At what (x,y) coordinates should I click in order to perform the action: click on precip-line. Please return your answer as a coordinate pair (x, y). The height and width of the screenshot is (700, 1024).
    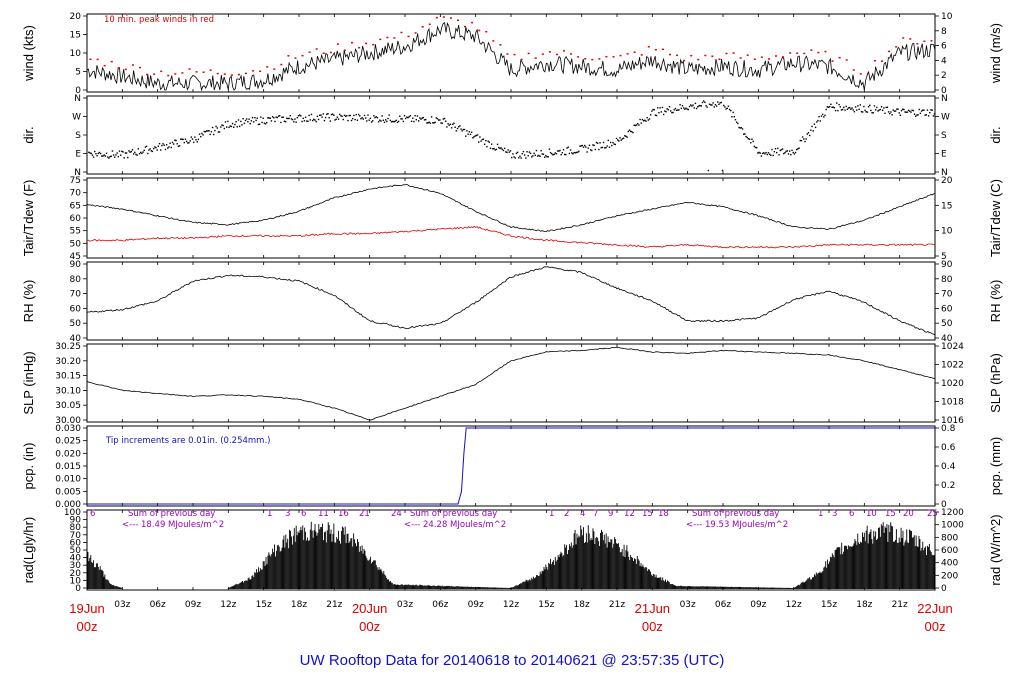
    Looking at the image, I should click on (511, 466).